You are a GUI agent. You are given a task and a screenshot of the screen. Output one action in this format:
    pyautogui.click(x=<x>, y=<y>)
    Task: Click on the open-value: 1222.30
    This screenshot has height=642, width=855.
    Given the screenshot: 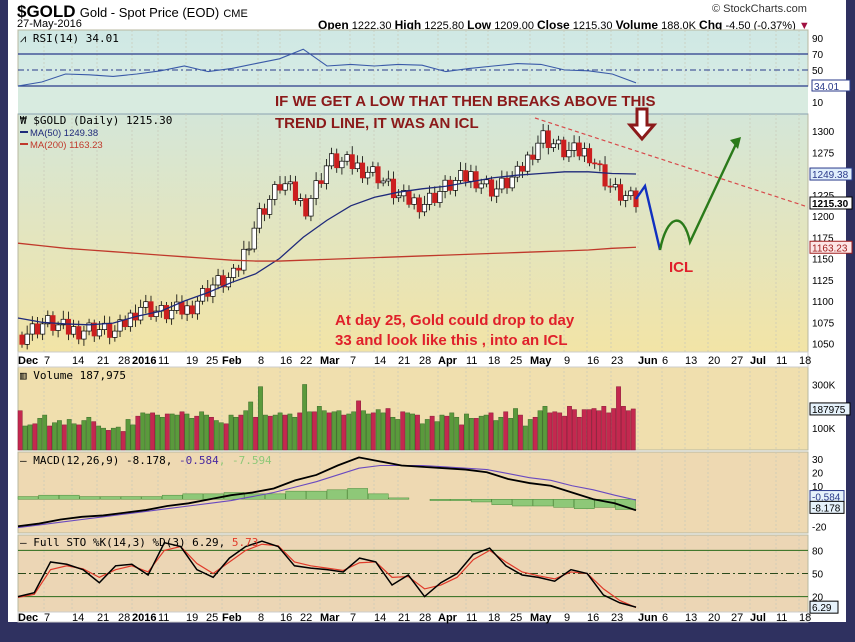 What is the action you would take?
    pyautogui.click(x=371, y=26)
    